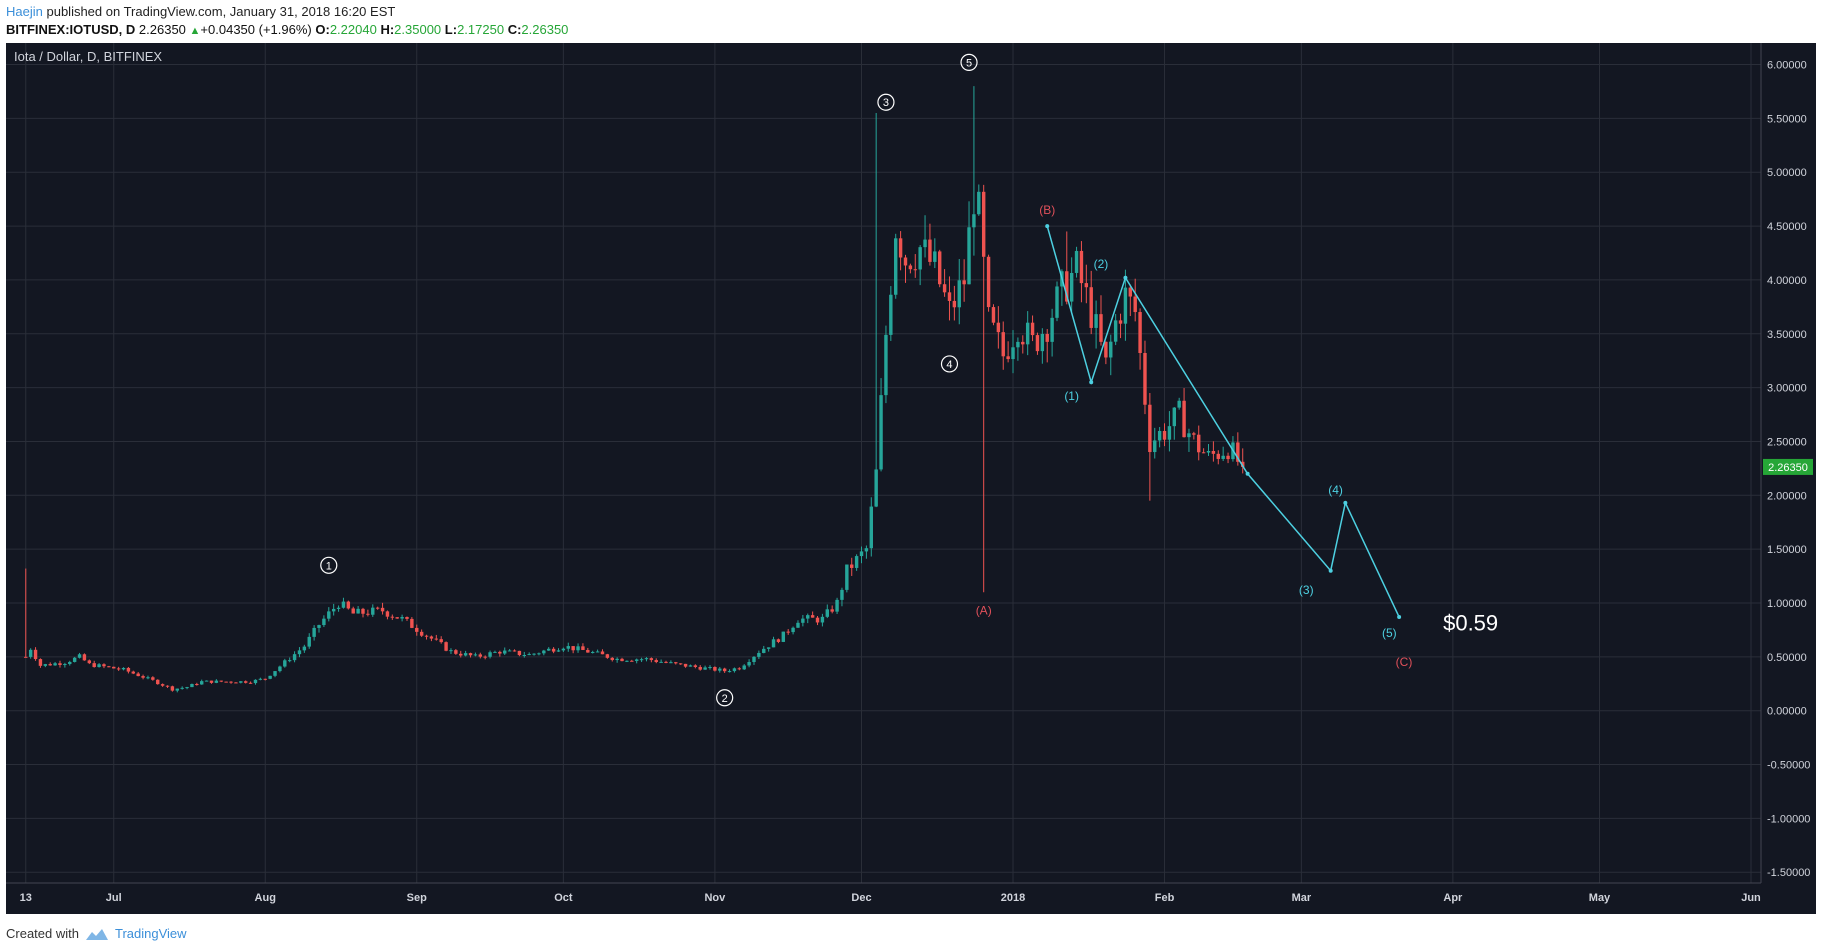  What do you see at coordinates (1788, 766) in the screenshot?
I see `y-tick-label: -0.50000` at bounding box center [1788, 766].